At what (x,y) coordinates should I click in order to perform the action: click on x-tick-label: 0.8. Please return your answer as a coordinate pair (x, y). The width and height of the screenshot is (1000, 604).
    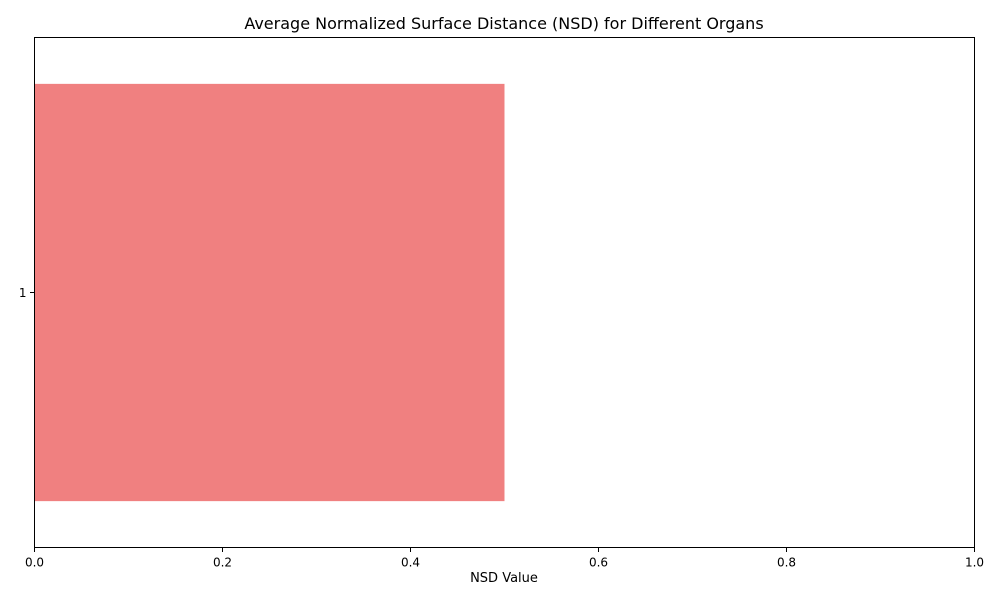
    Looking at the image, I should click on (786, 563).